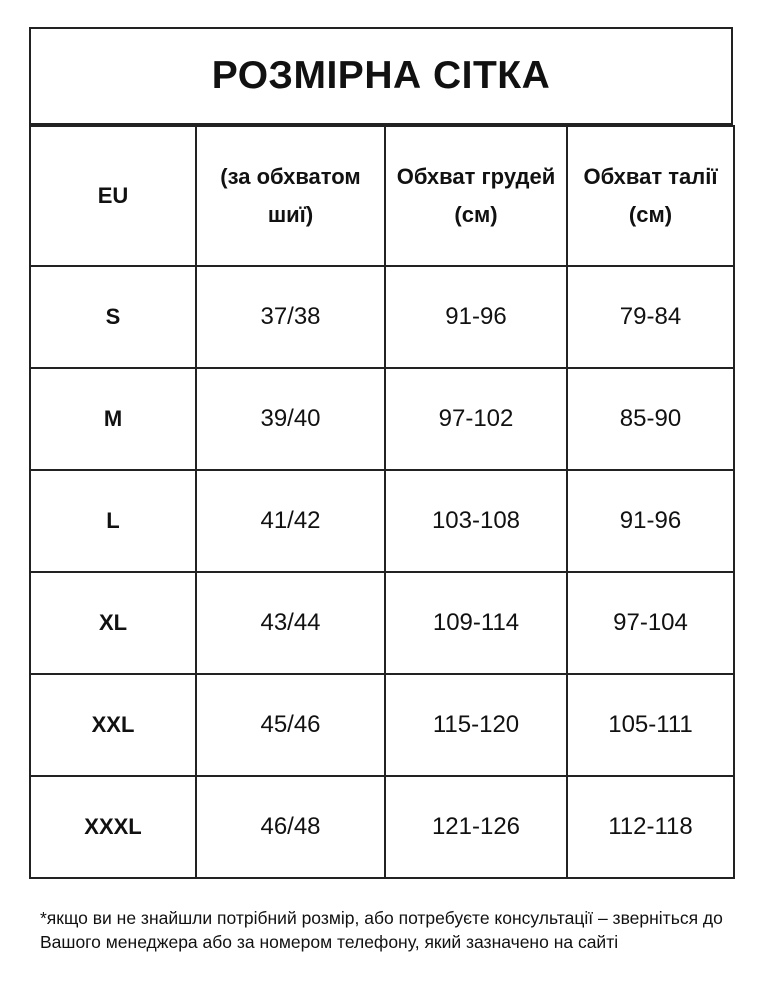  Describe the element at coordinates (476, 725) in the screenshot. I see `cell-chest: 115-120` at that location.